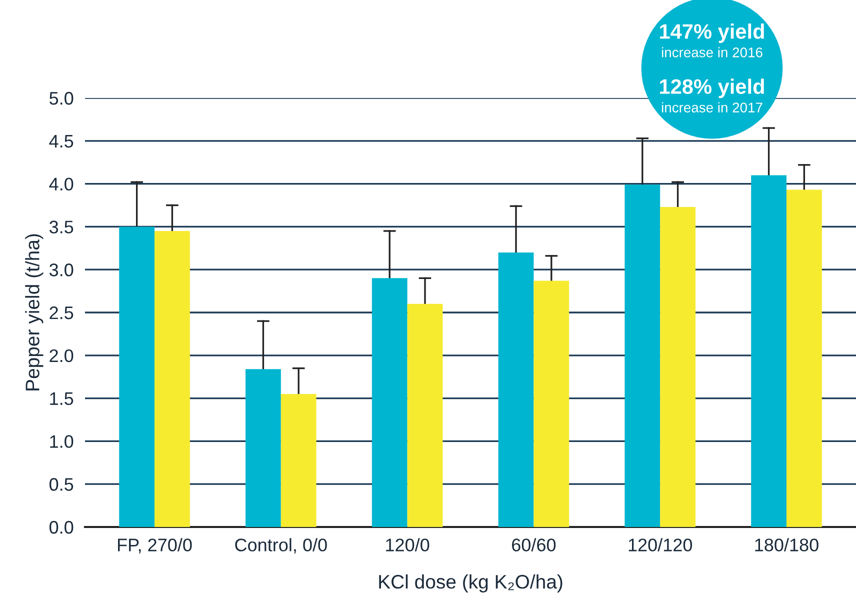 The image size is (856, 599). I want to click on text: 147% yield increase in 2016, so click(712, 41).